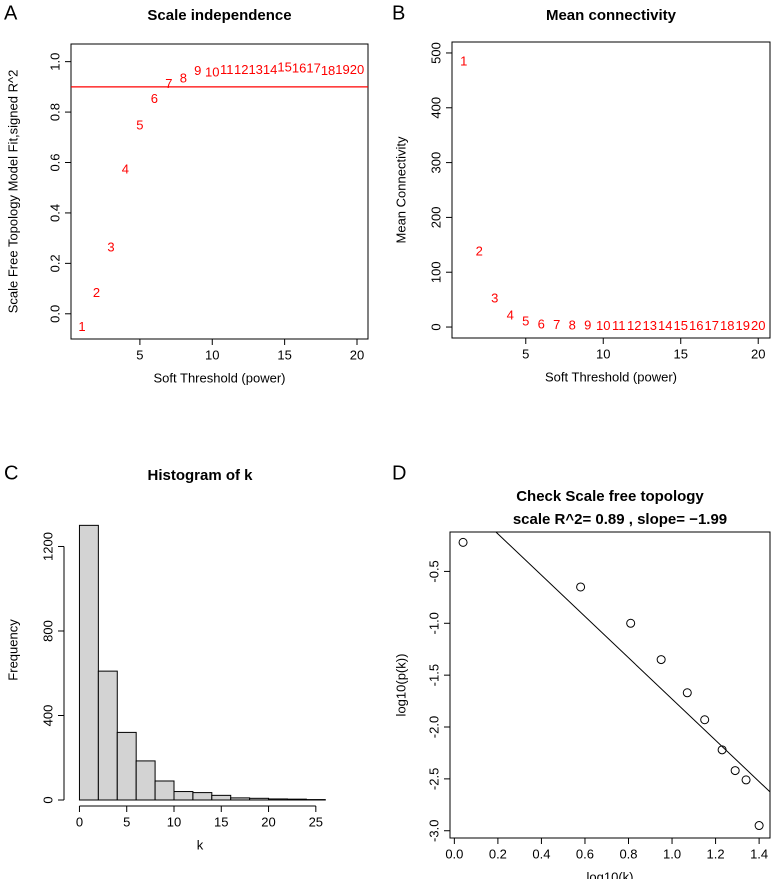 The width and height of the screenshot is (777, 879). What do you see at coordinates (54, 62) in the screenshot?
I see `y-tick-label: 1.0` at bounding box center [54, 62].